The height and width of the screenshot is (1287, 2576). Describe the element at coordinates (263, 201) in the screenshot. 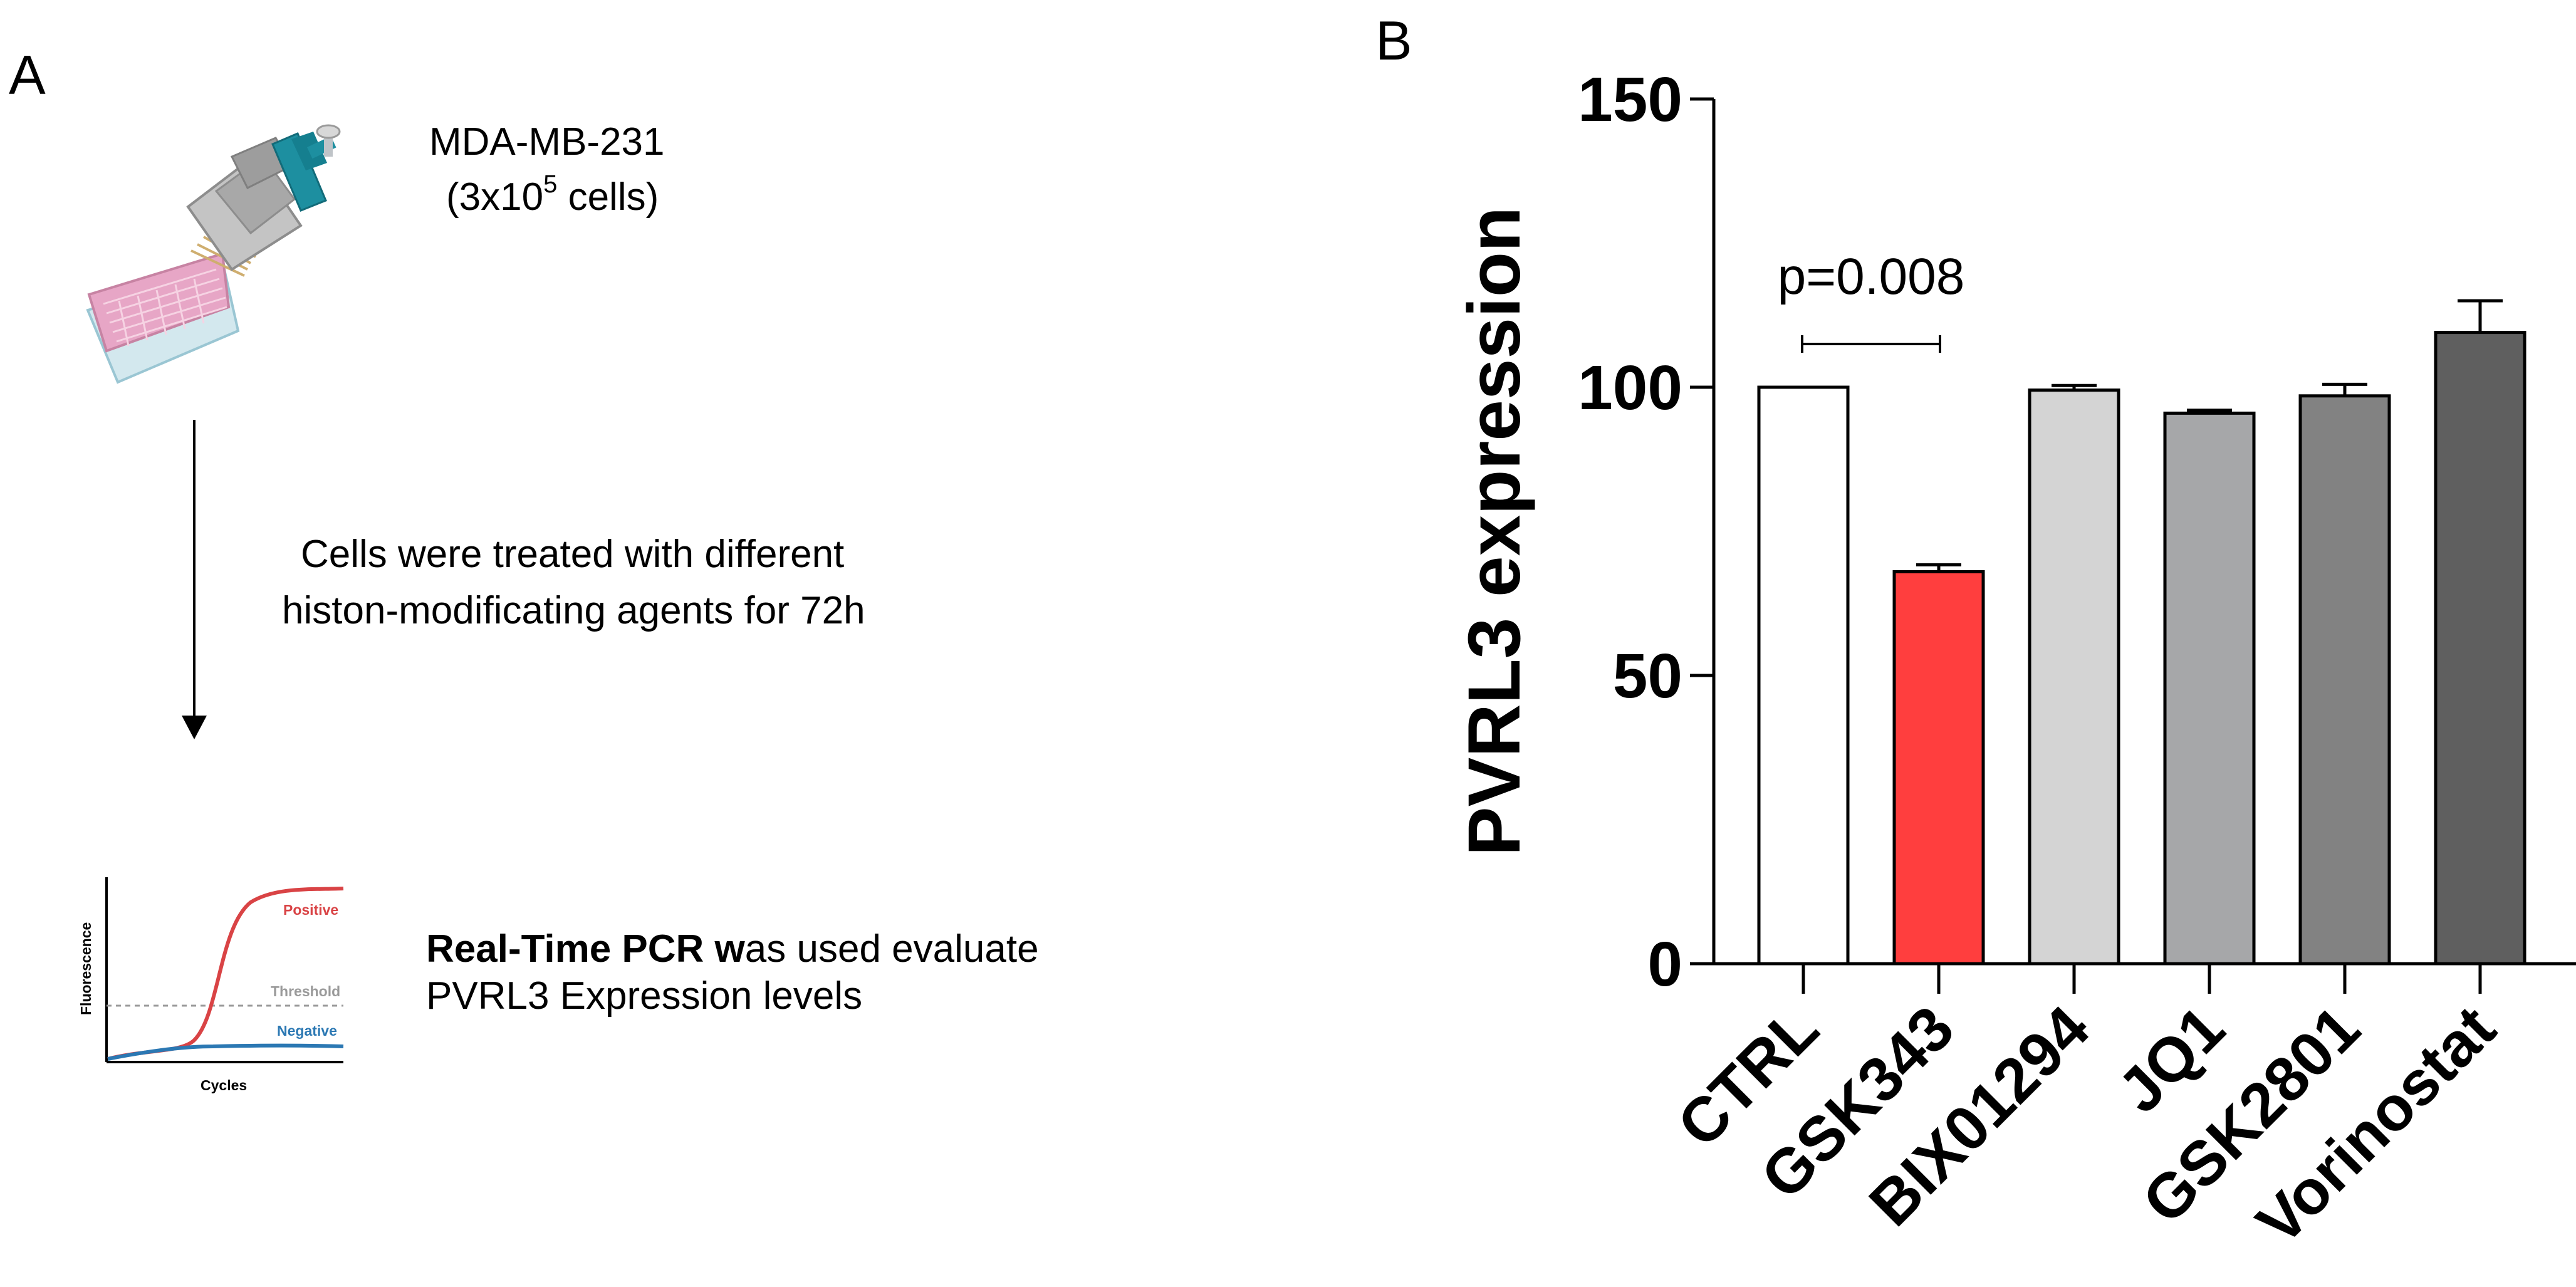

I see `multichannel-pipette-icon` at that location.